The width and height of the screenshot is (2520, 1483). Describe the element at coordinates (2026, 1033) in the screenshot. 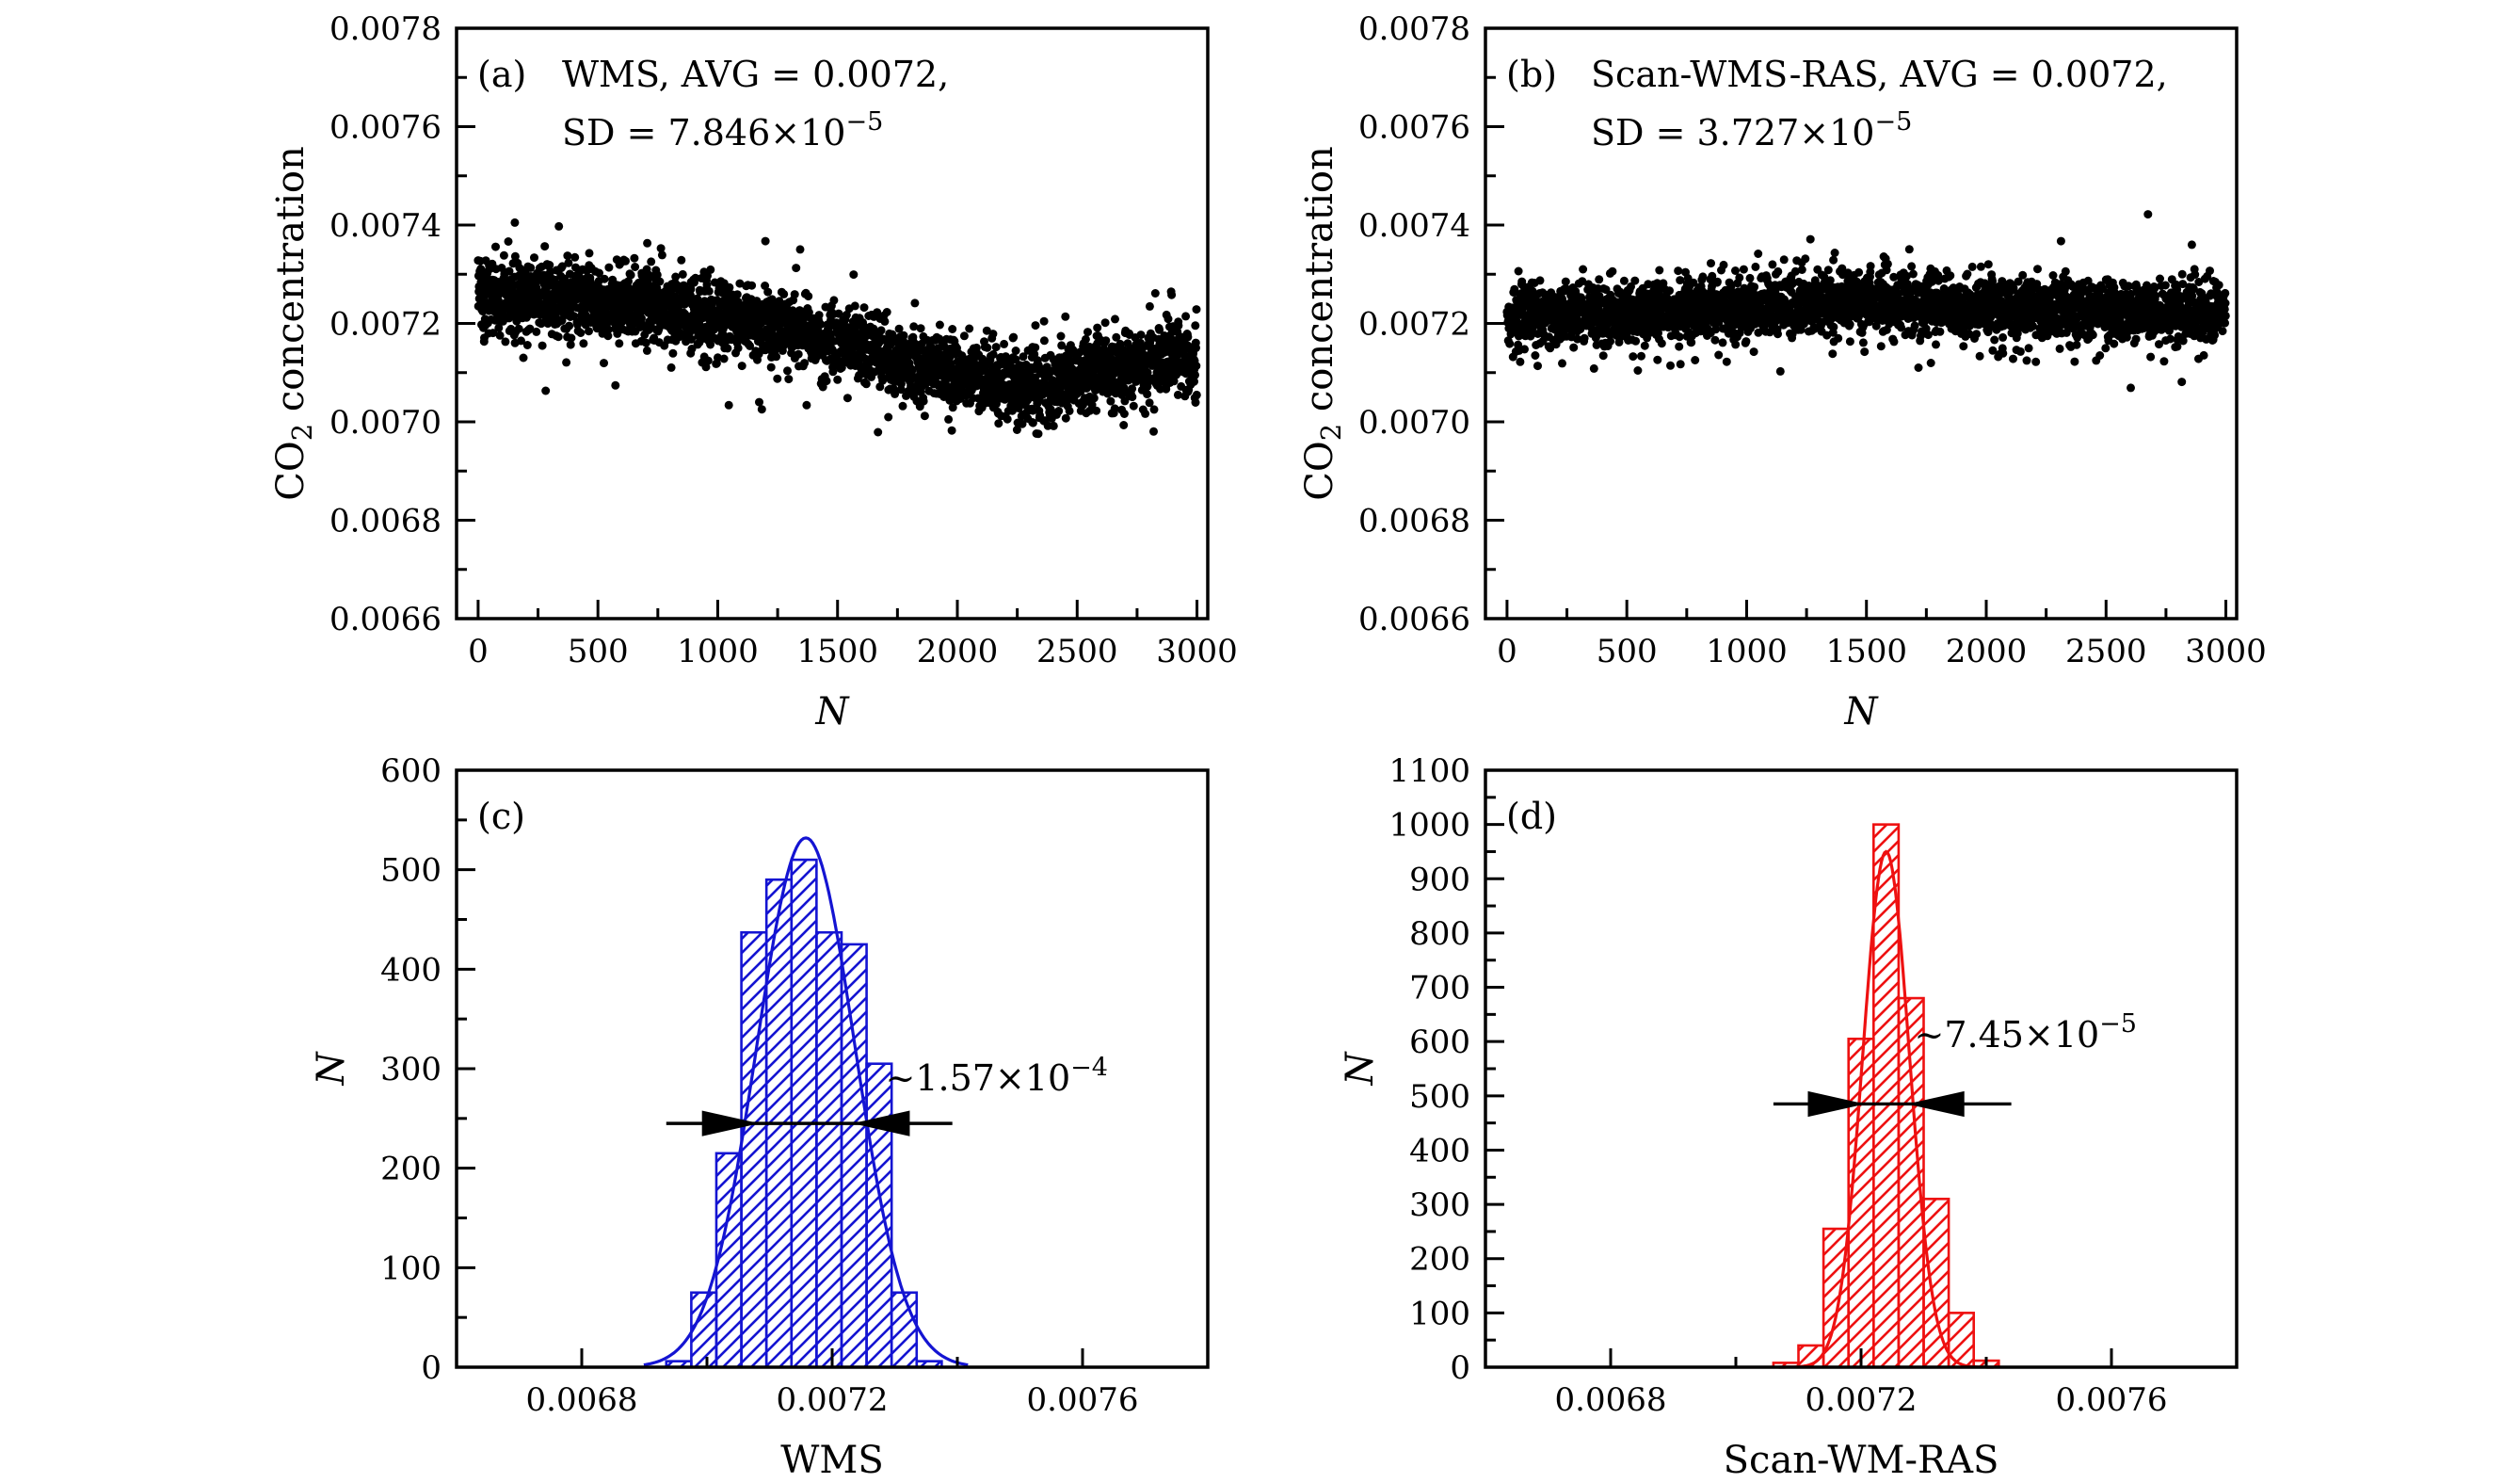

I see `width-annotation: ~7.45×10−5` at that location.